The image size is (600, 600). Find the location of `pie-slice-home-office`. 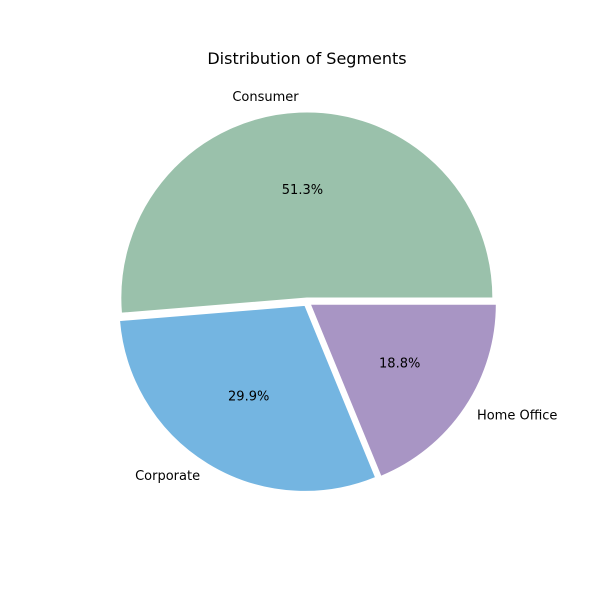

pie-slice-home-office is located at coordinates (403, 390).